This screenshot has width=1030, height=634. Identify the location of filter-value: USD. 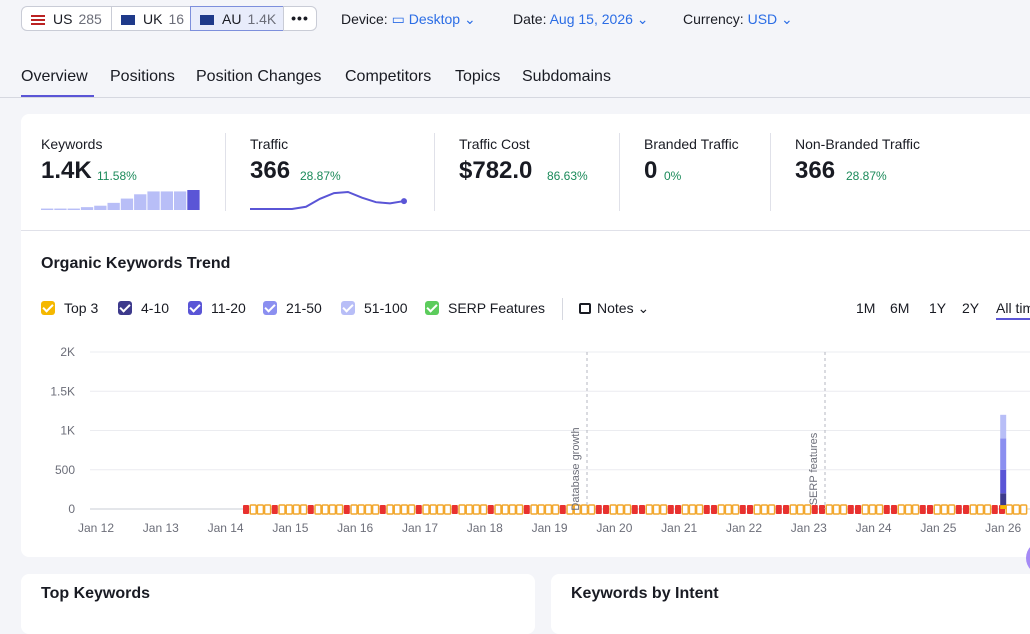
(762, 19).